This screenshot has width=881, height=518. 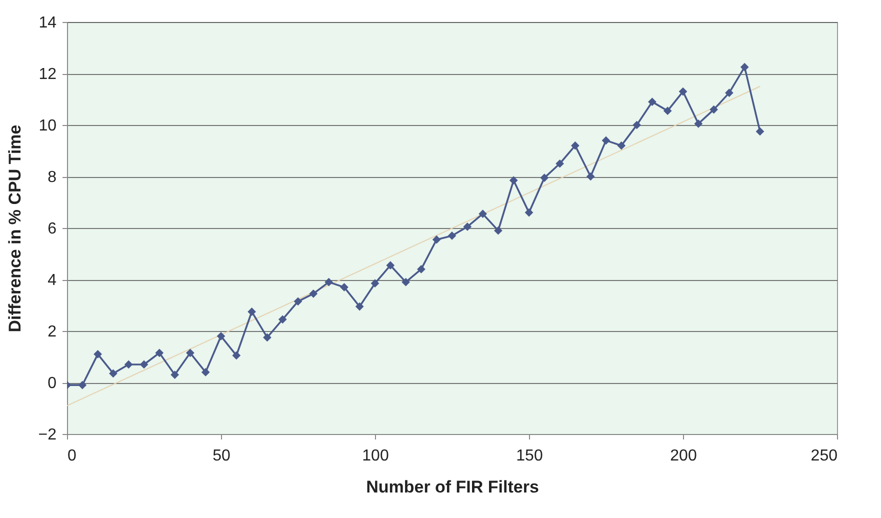 I want to click on x-tick-label: 150, so click(x=529, y=456).